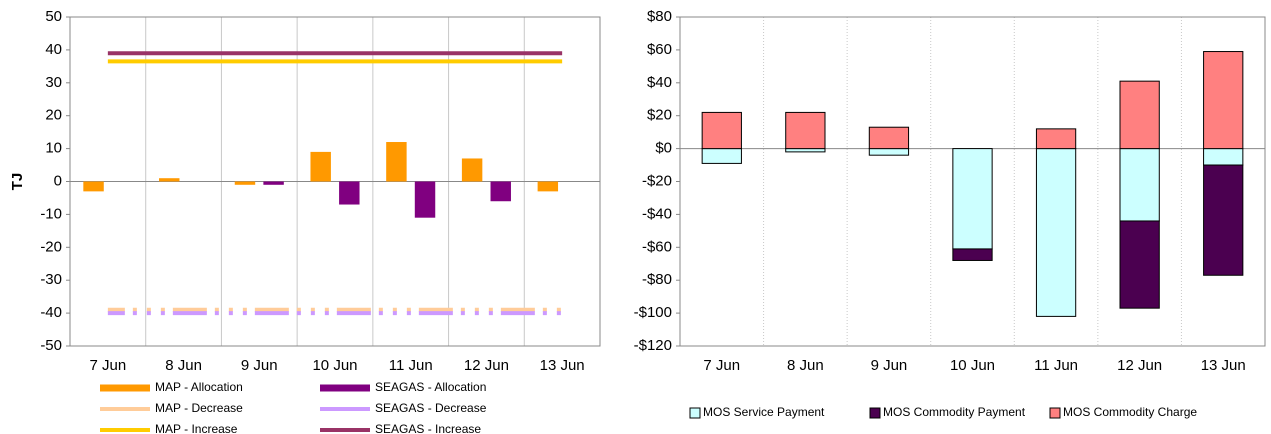 The image size is (1271, 434). I want to click on legend-label: SEAGAS - Decrease, so click(431, 408).